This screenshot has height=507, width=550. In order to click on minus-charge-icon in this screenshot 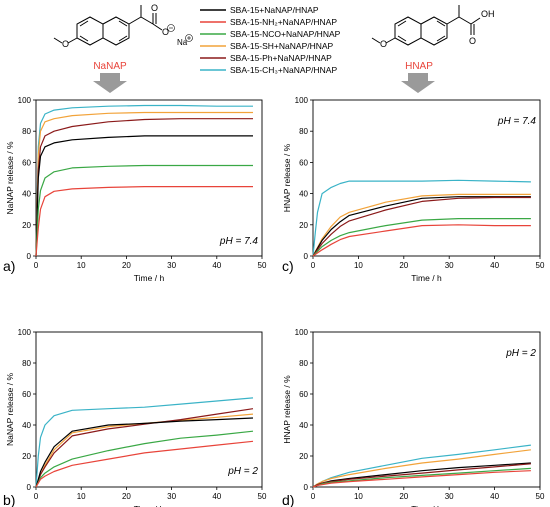, I will do `click(171, 28)`.